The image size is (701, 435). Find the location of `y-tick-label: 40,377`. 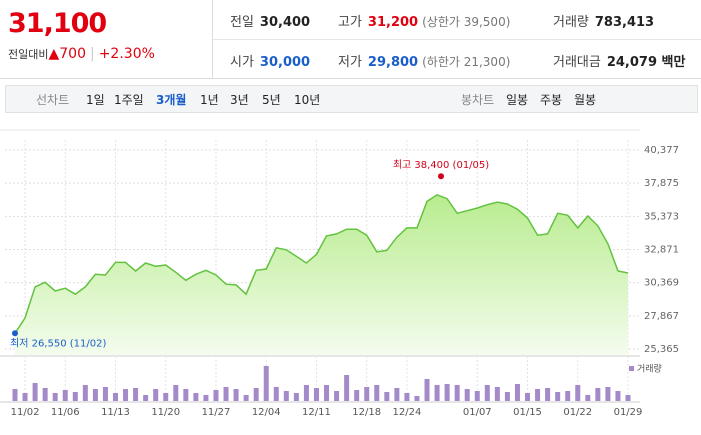

y-tick-label: 40,377 is located at coordinates (661, 150).